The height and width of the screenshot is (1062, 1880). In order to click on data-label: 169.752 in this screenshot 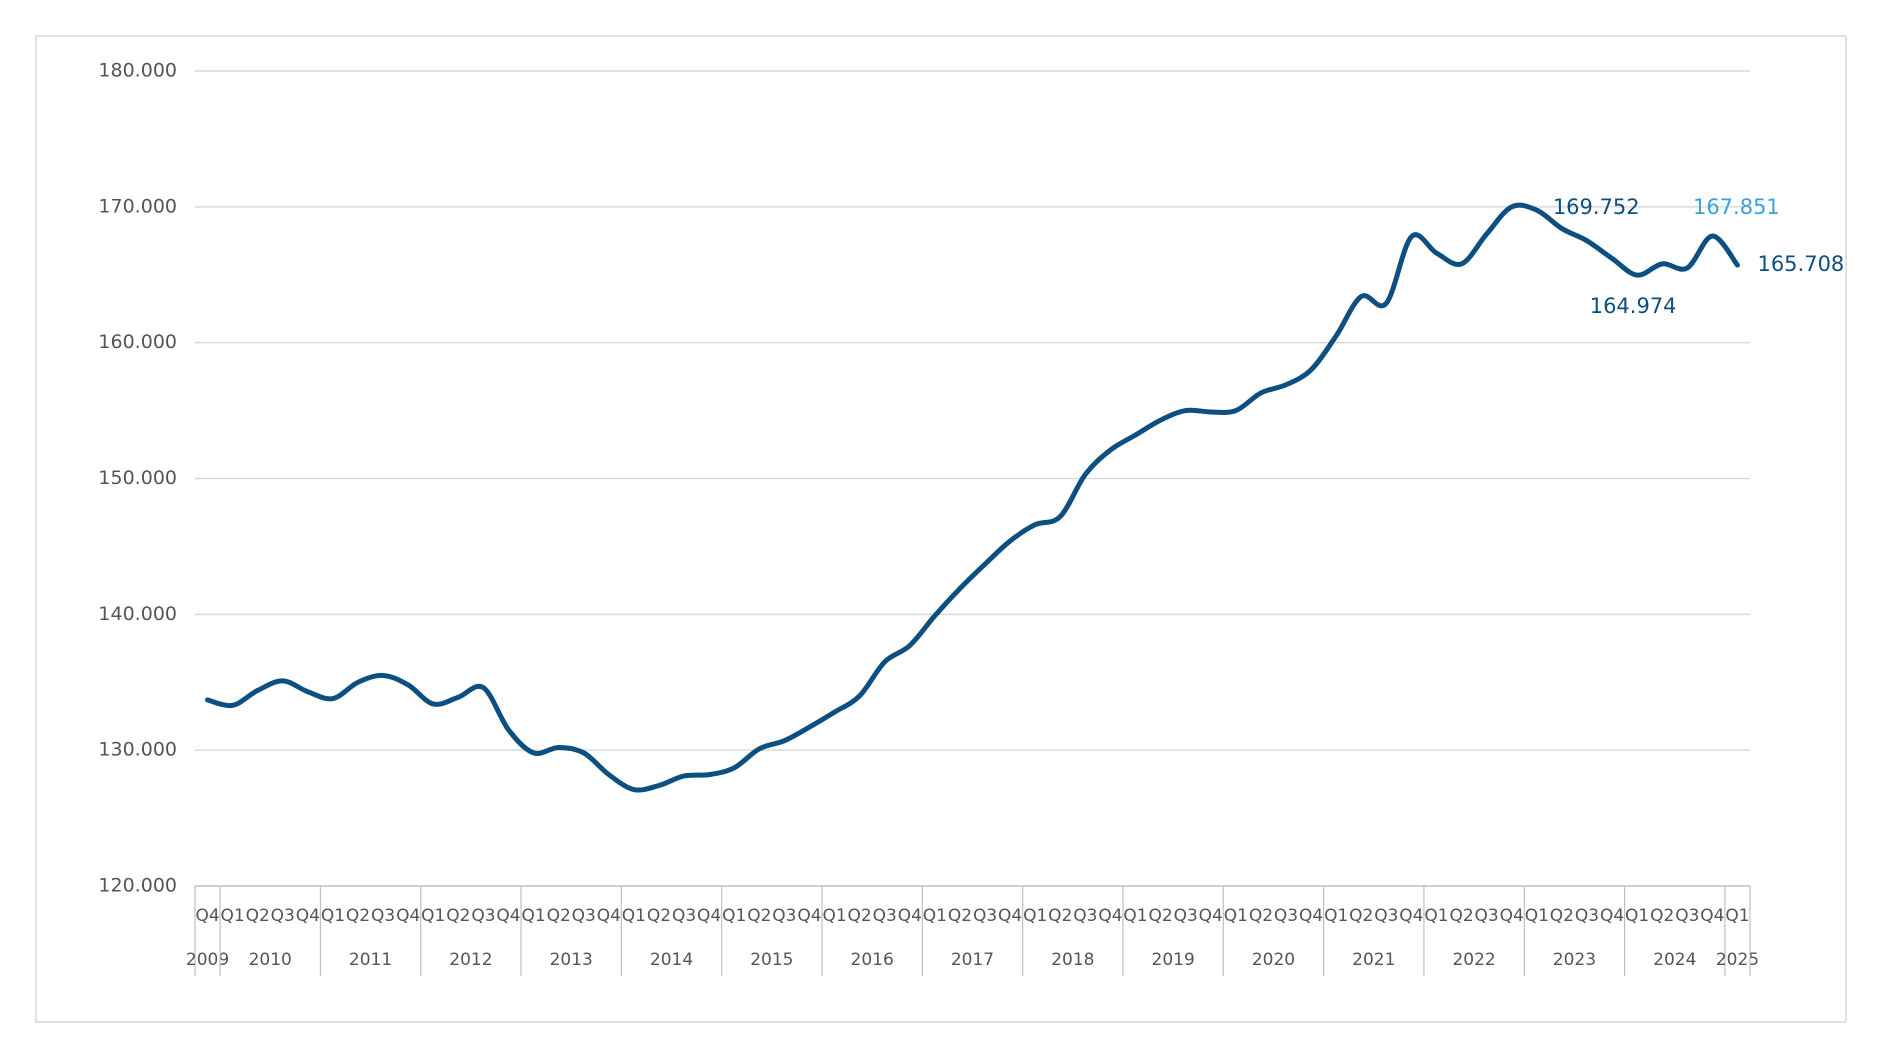, I will do `click(1596, 207)`.